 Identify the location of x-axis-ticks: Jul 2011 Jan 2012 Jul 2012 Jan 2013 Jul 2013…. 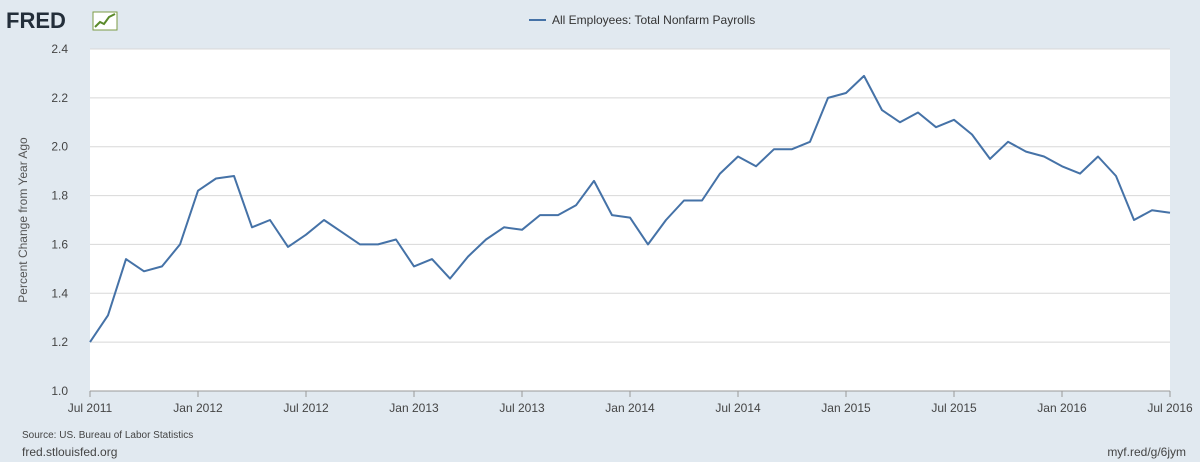
(630, 403).